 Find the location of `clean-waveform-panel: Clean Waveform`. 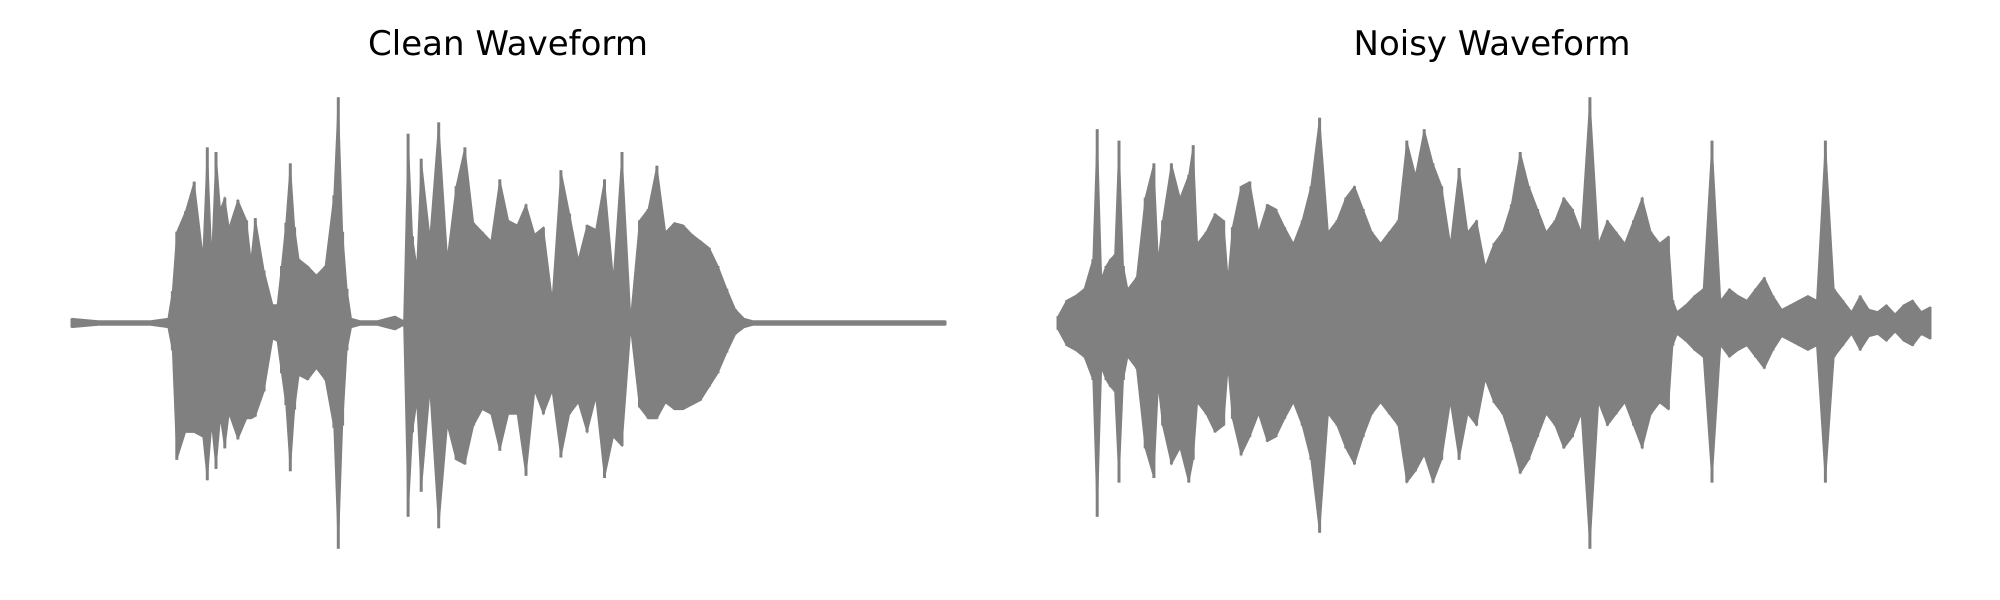

clean-waveform-panel: Clean Waveform is located at coordinates (508, 44).